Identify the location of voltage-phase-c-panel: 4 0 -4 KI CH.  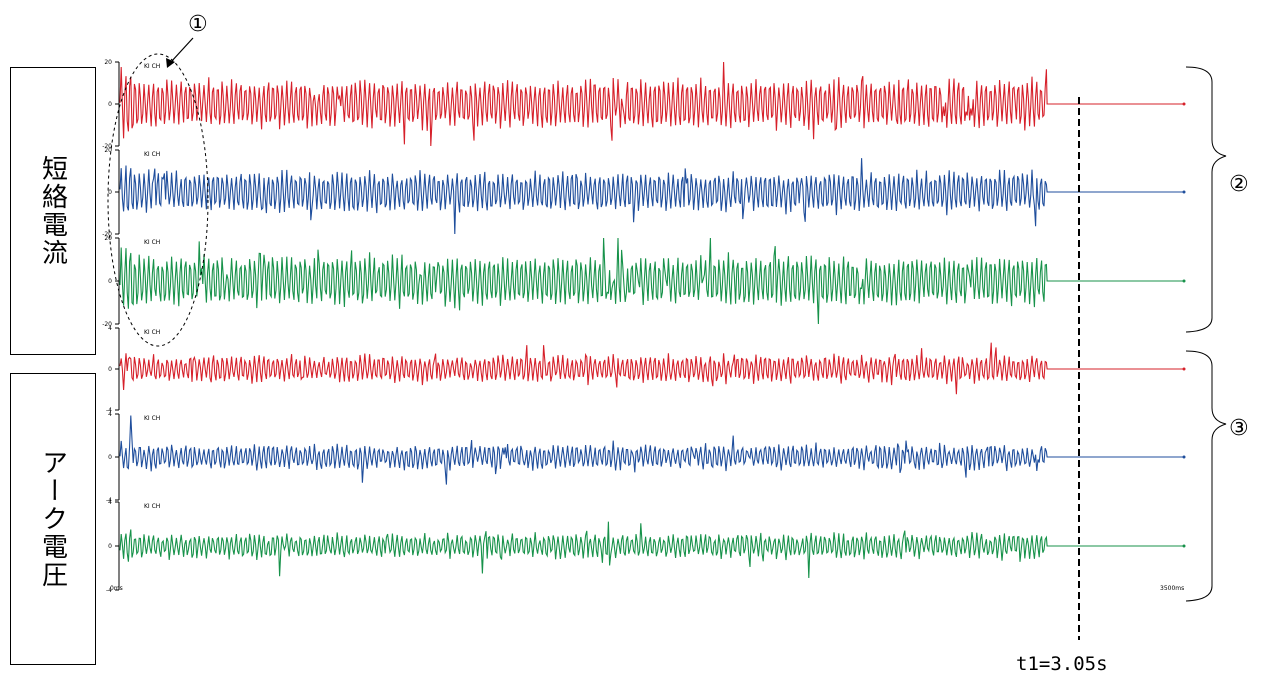
(646, 546).